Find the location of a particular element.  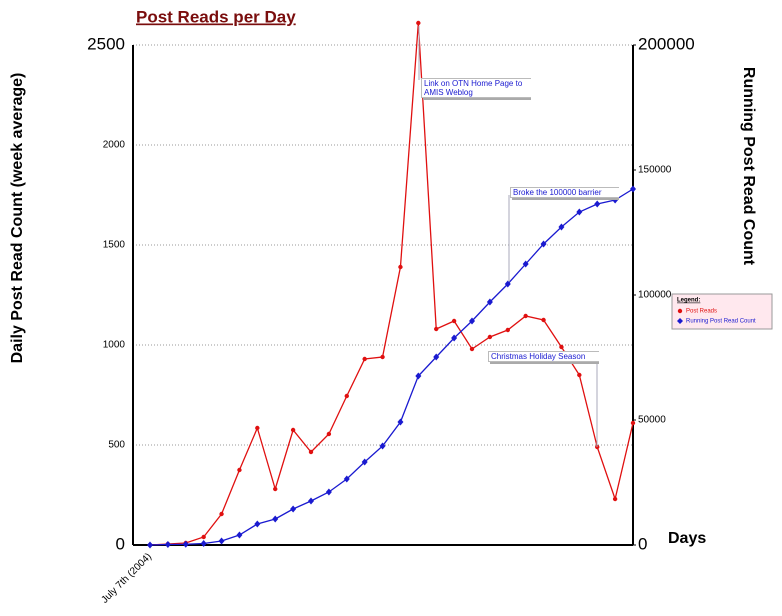

annotation: Christmas Holiday Season is located at coordinates (543, 356).